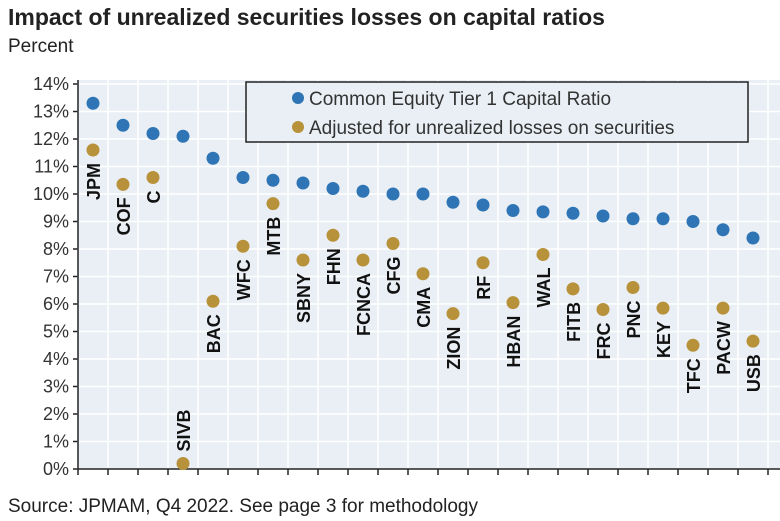 The height and width of the screenshot is (521, 780). Describe the element at coordinates (56, 414) in the screenshot. I see `y-tick-label: 2%` at that location.